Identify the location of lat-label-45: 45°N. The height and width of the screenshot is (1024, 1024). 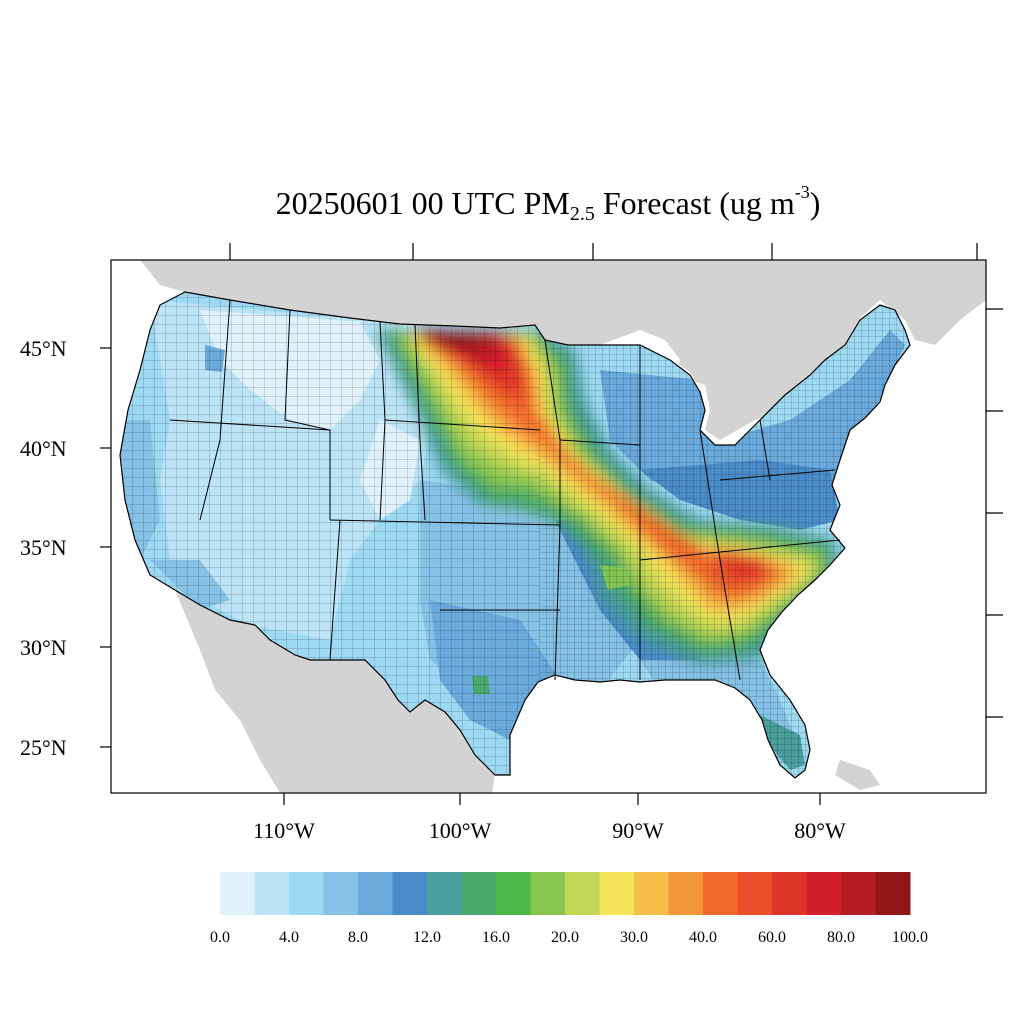
(43, 348).